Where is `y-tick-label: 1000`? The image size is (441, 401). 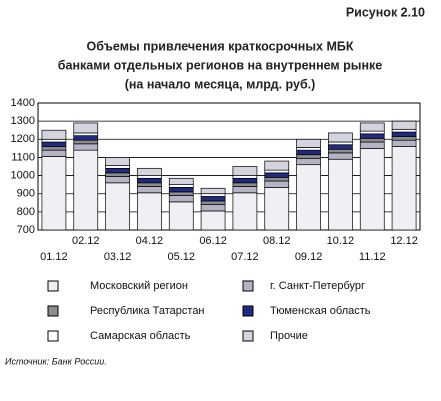
y-tick-label: 1000 is located at coordinates (23, 175).